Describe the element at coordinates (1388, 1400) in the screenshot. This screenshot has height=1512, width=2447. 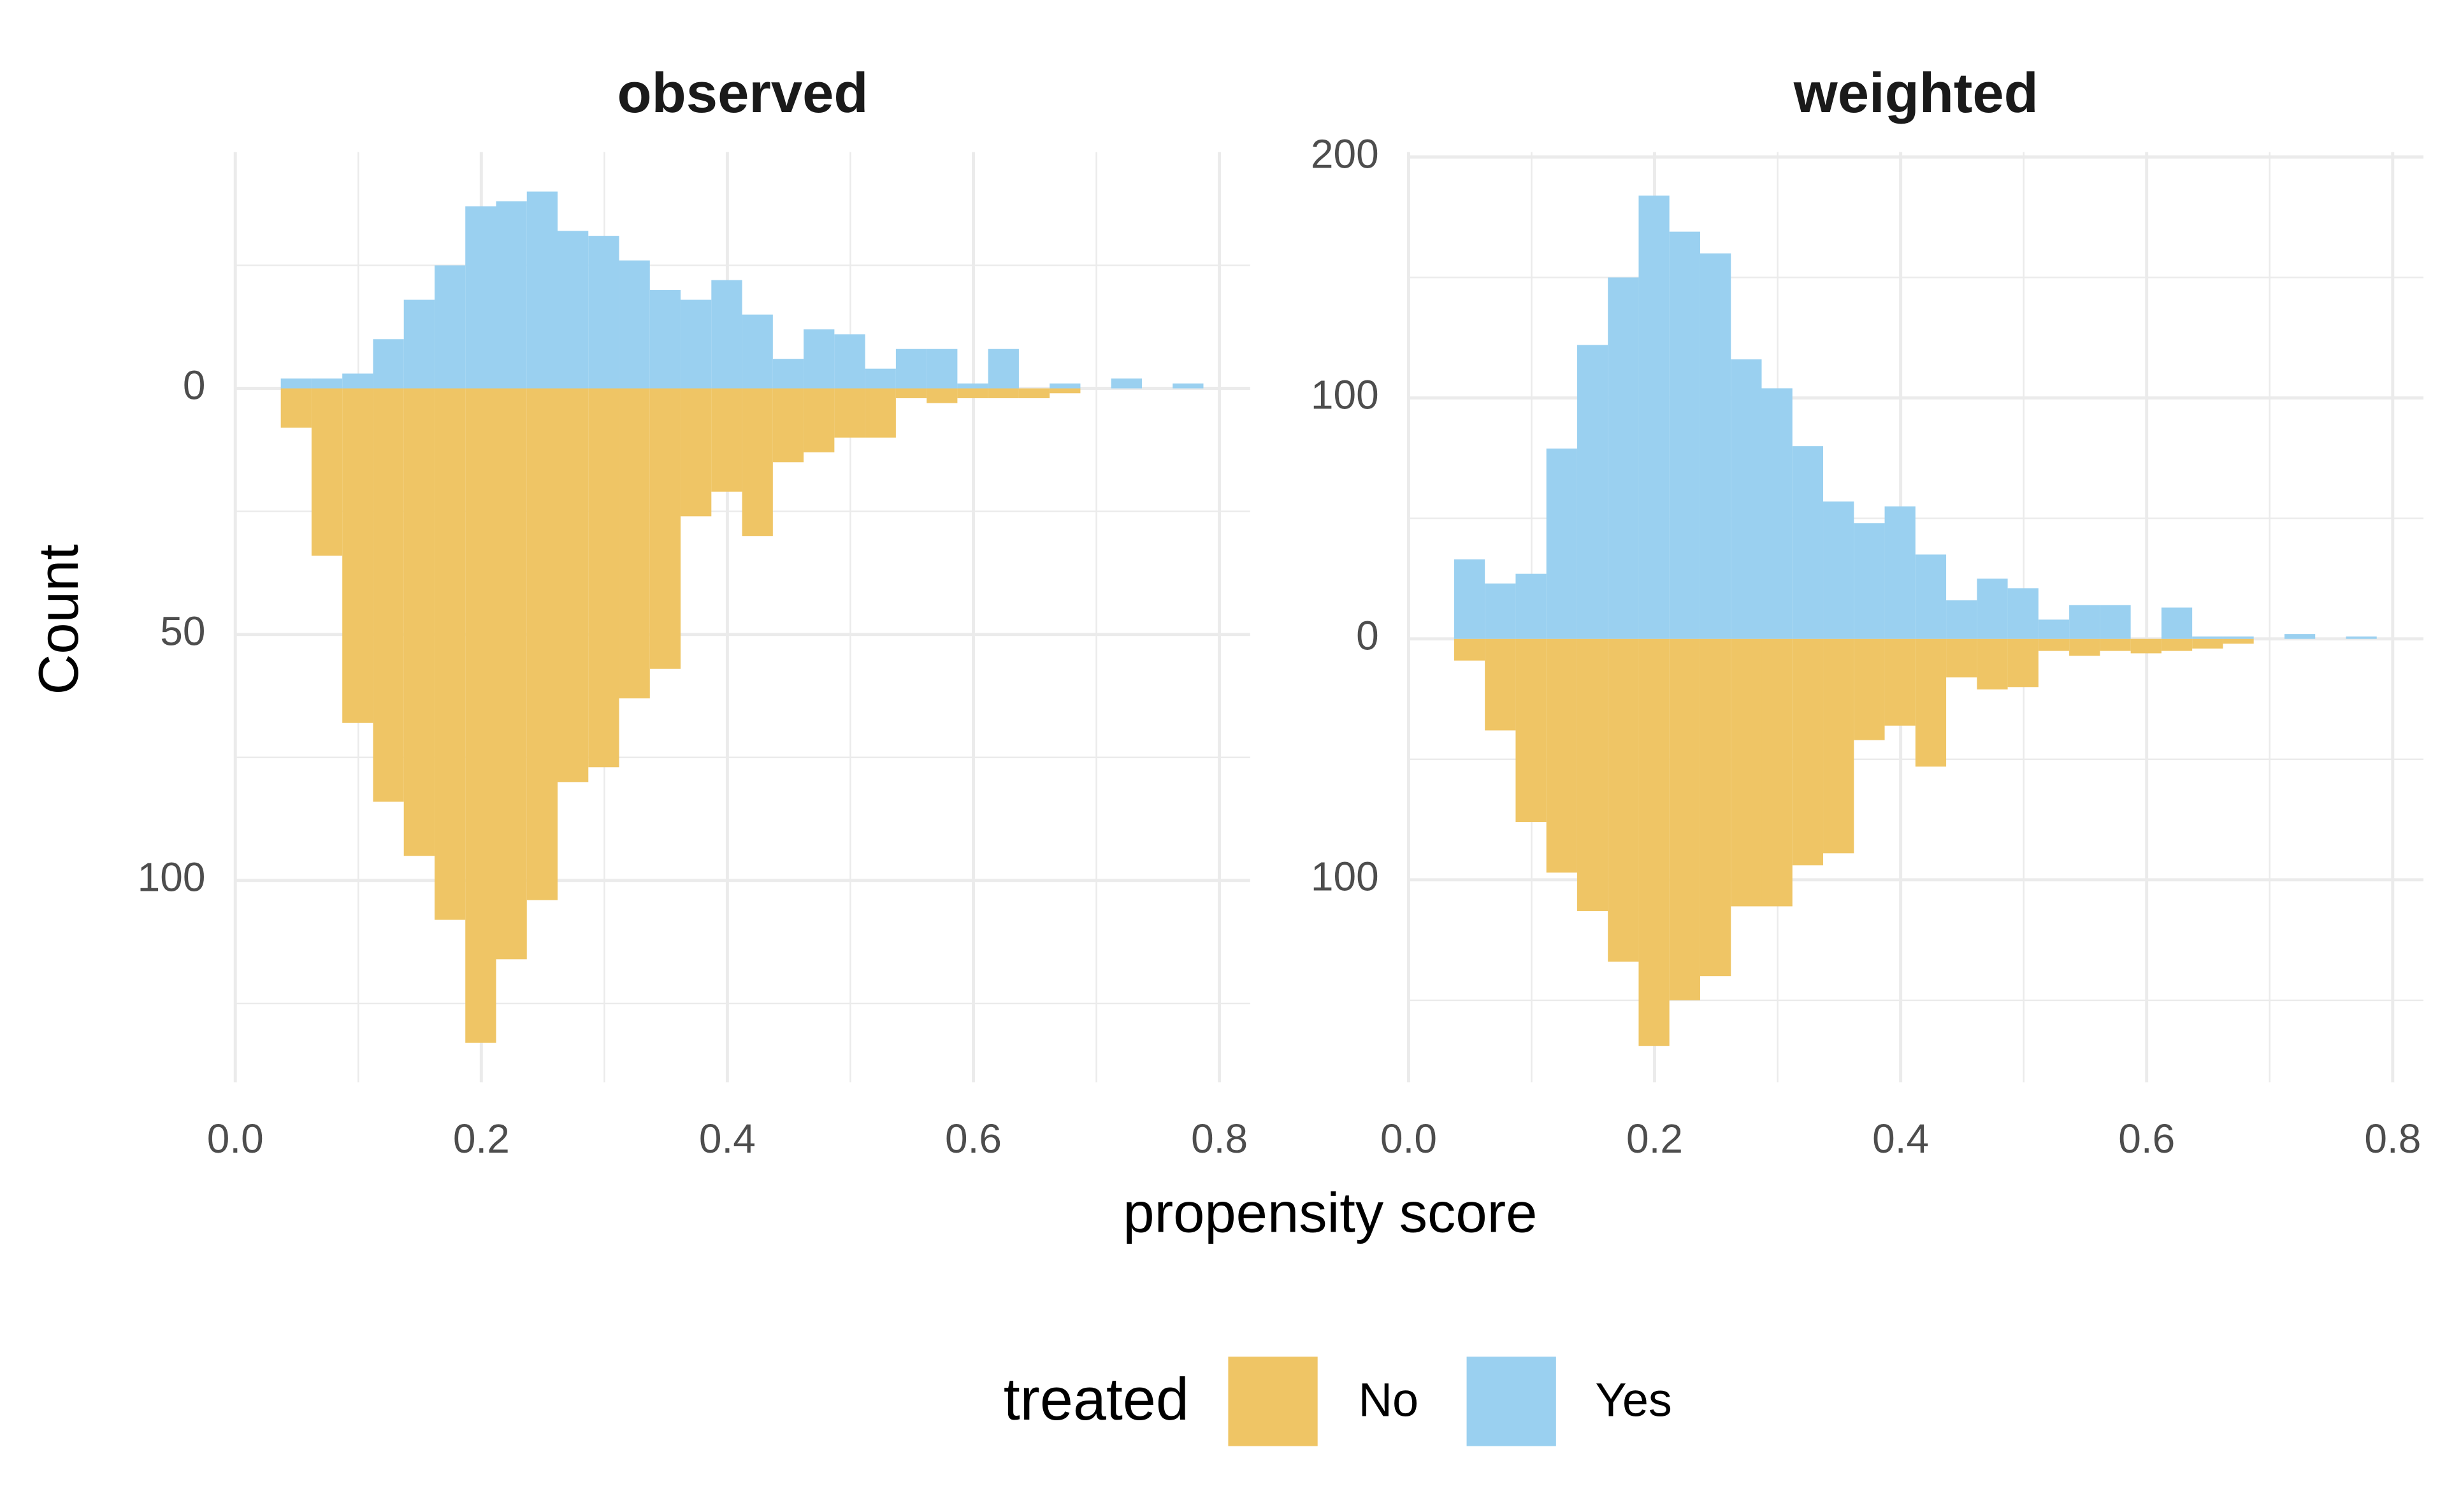
I see `legend-label: No` at that location.